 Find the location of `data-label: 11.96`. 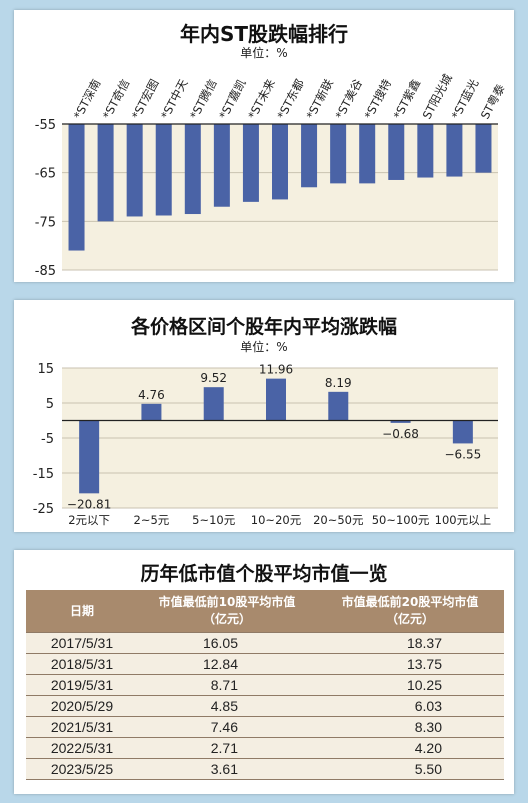

data-label: 11.96 is located at coordinates (276, 370).